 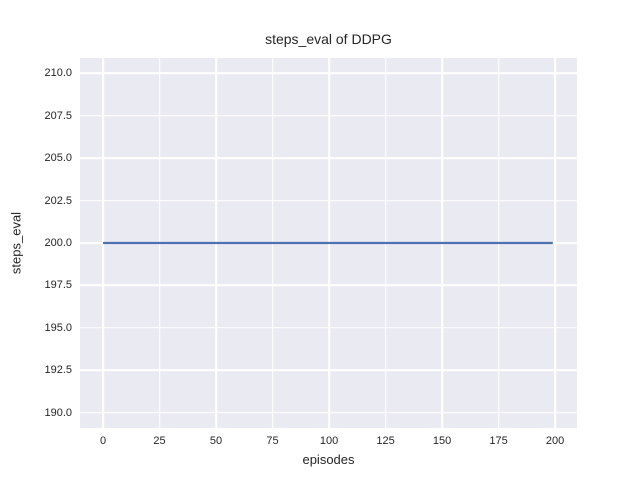 What do you see at coordinates (58, 285) in the screenshot?
I see `y-tick-label: 197.5` at bounding box center [58, 285].